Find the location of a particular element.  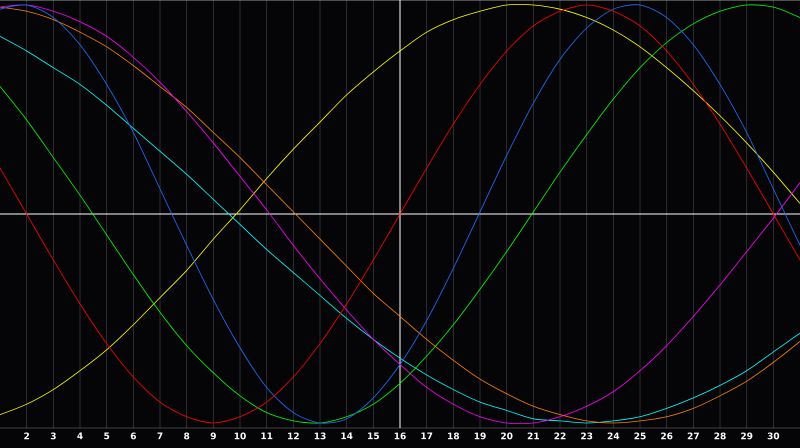

x-tick-label: 12 is located at coordinates (293, 436).